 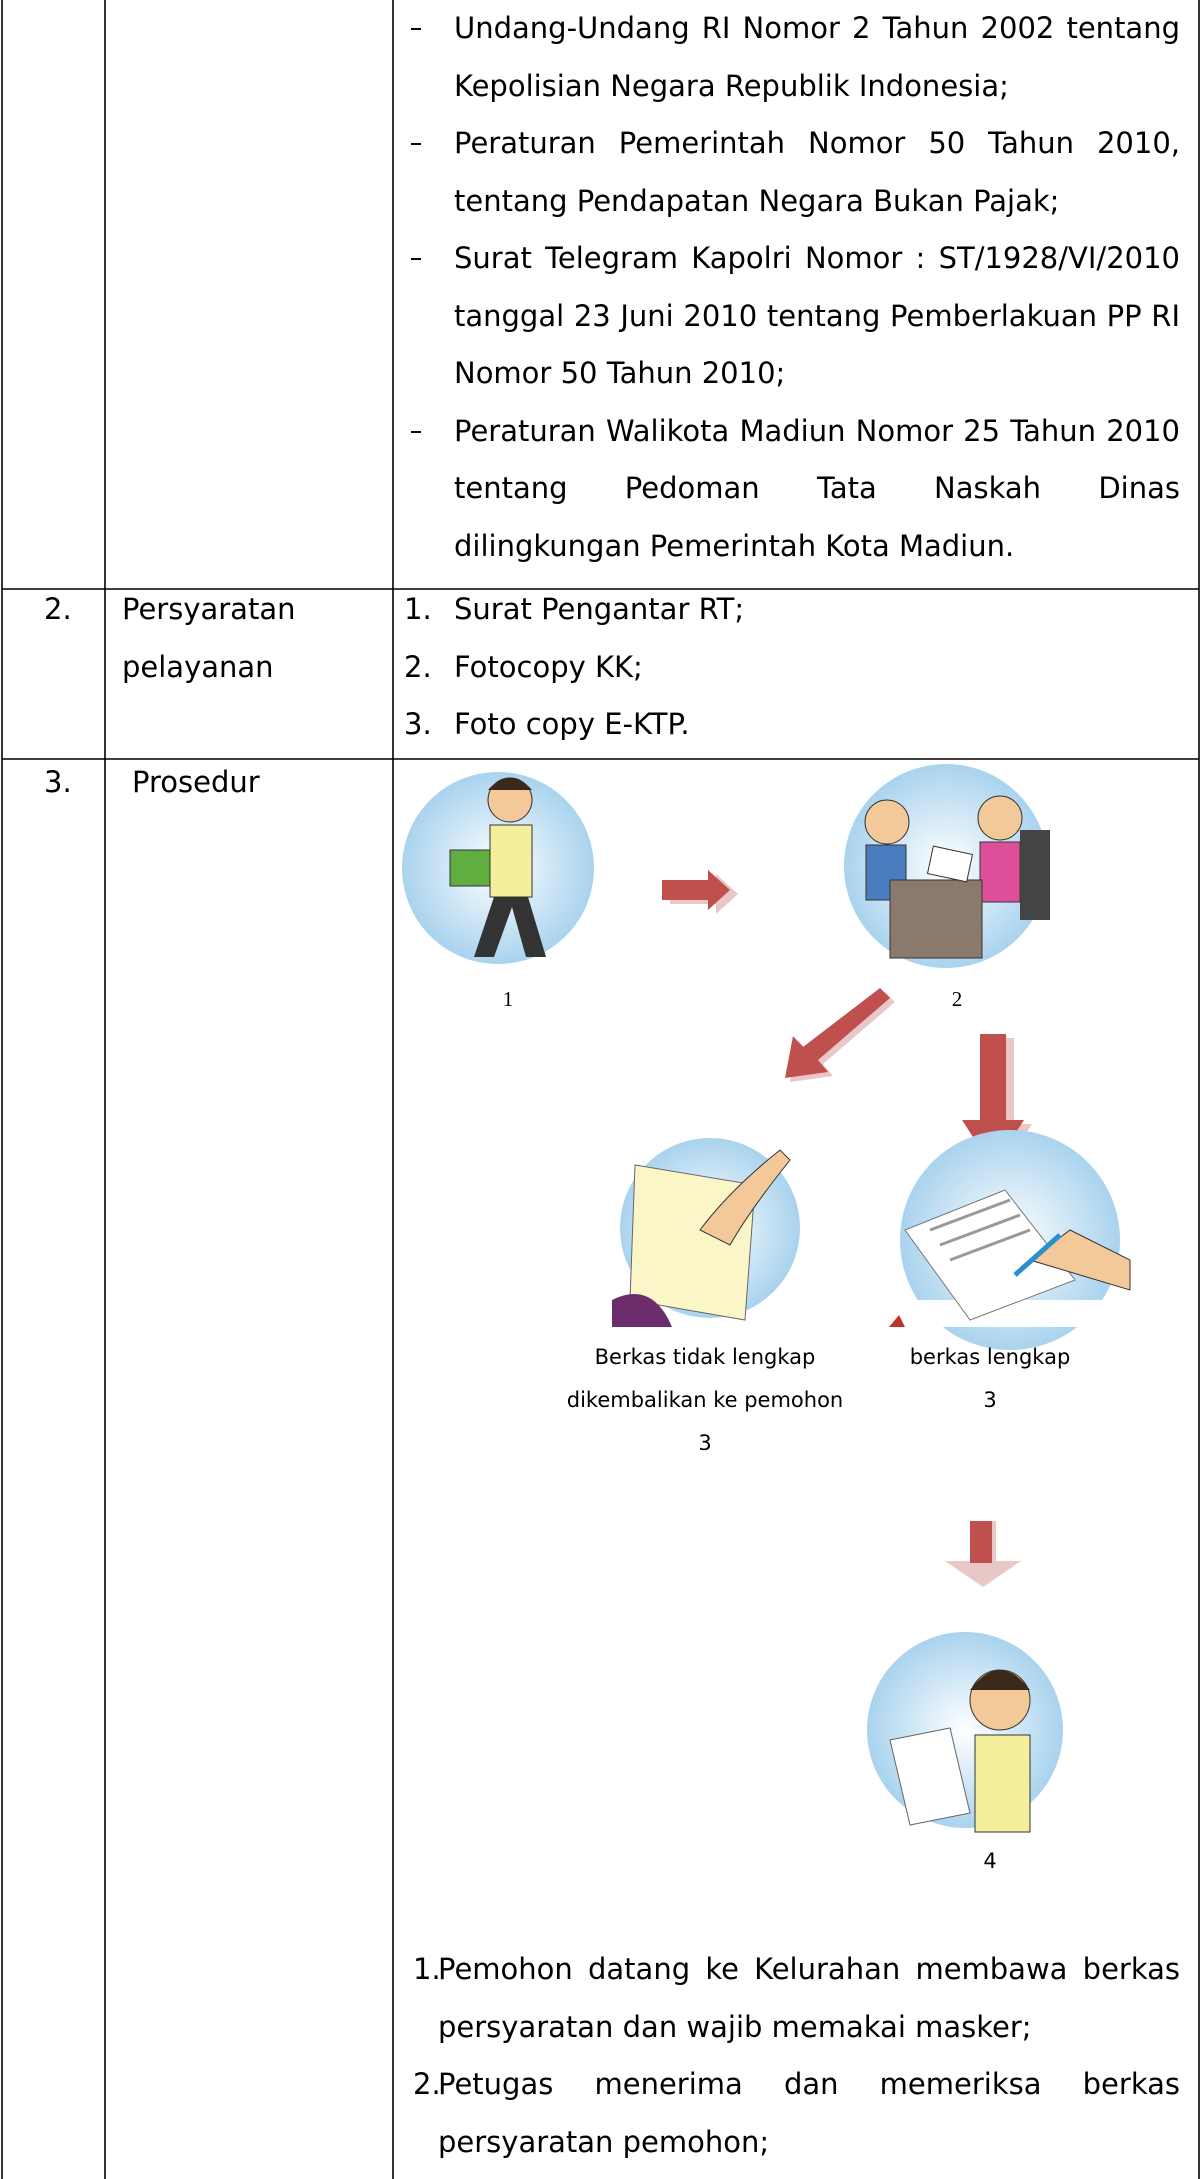 I want to click on arrow-right, so click(x=700, y=892).